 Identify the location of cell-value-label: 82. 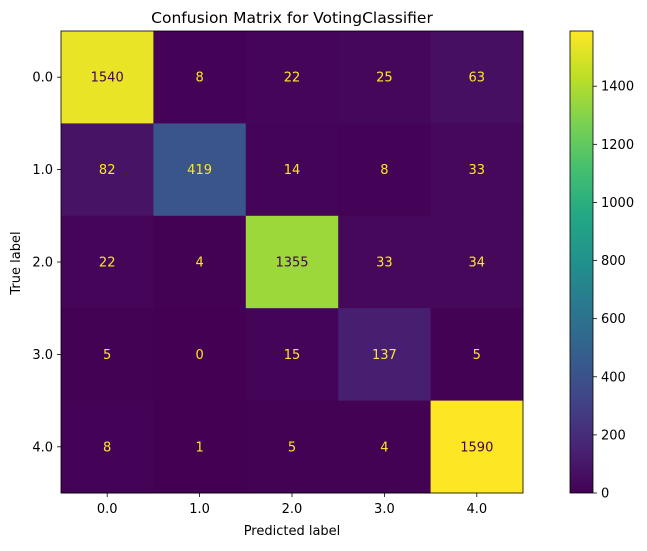
(107, 170).